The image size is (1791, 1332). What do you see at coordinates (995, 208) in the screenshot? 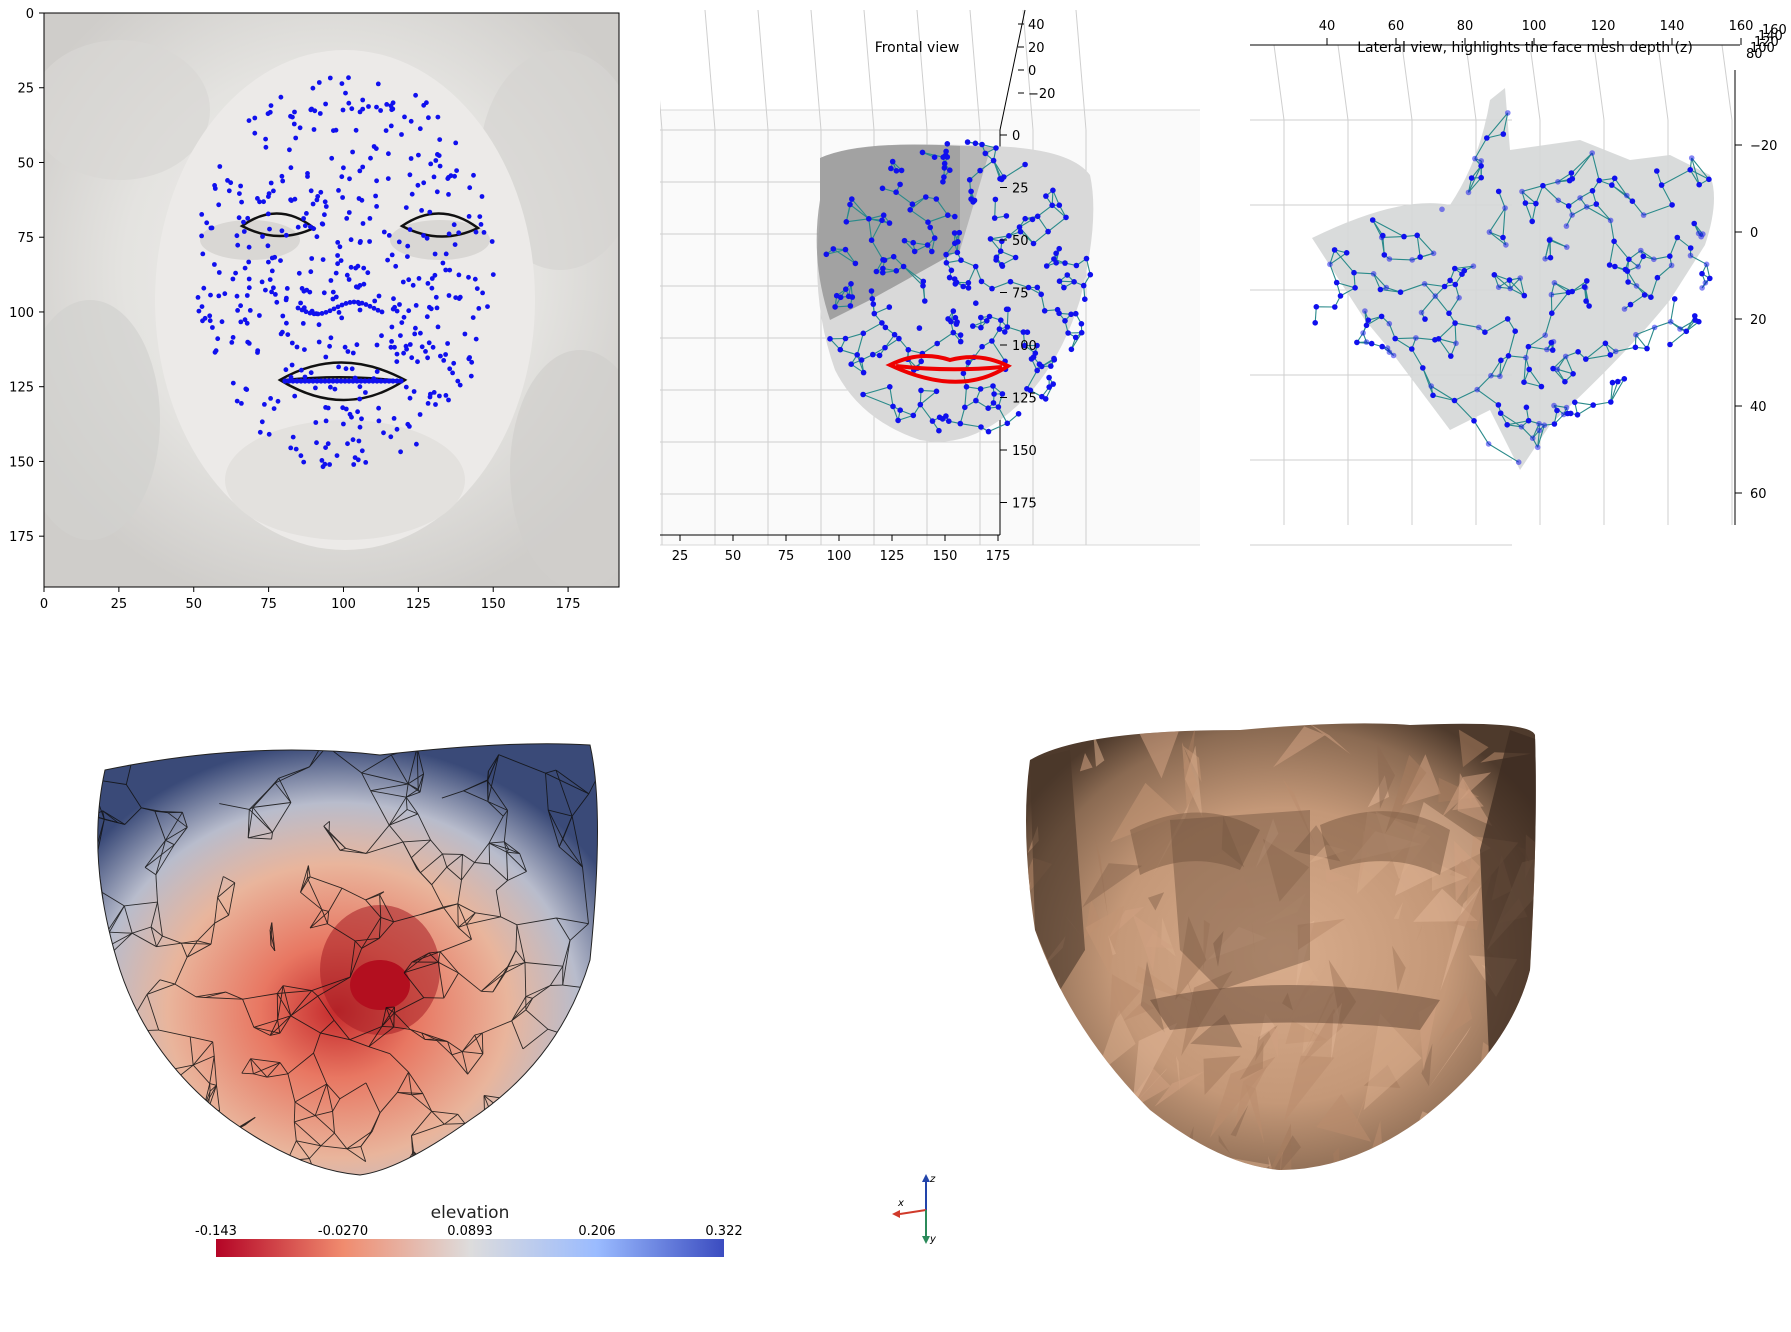
I see `mesh-edge` at bounding box center [995, 208].